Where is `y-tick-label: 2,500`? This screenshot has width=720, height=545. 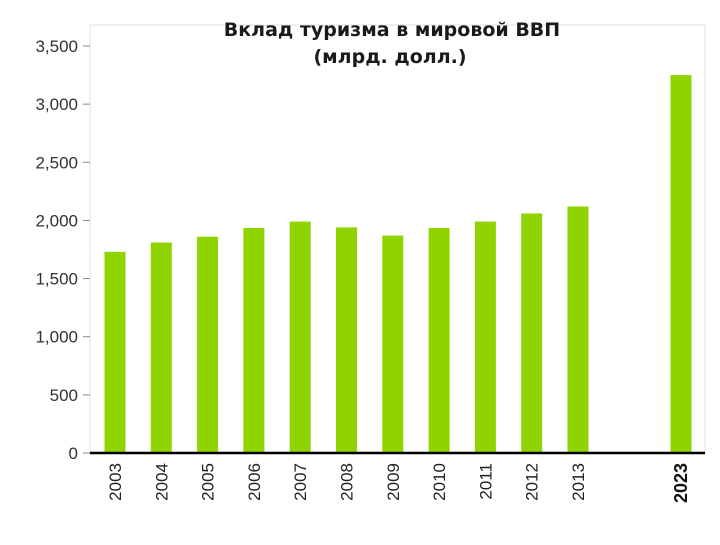 y-tick-label: 2,500 is located at coordinates (56, 162).